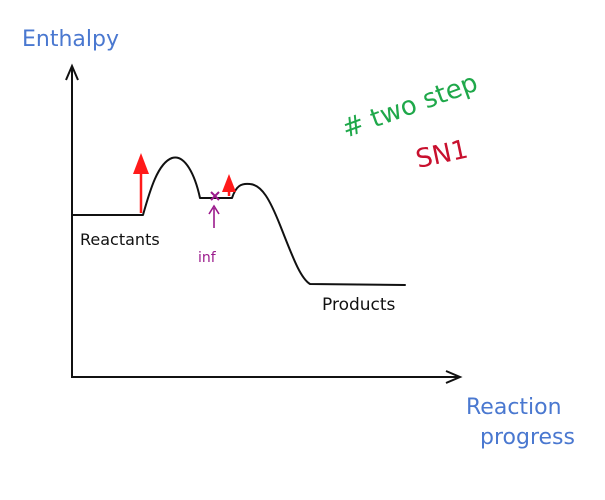 The height and width of the screenshot is (500, 605). I want to click on x-axis, so click(267, 377).